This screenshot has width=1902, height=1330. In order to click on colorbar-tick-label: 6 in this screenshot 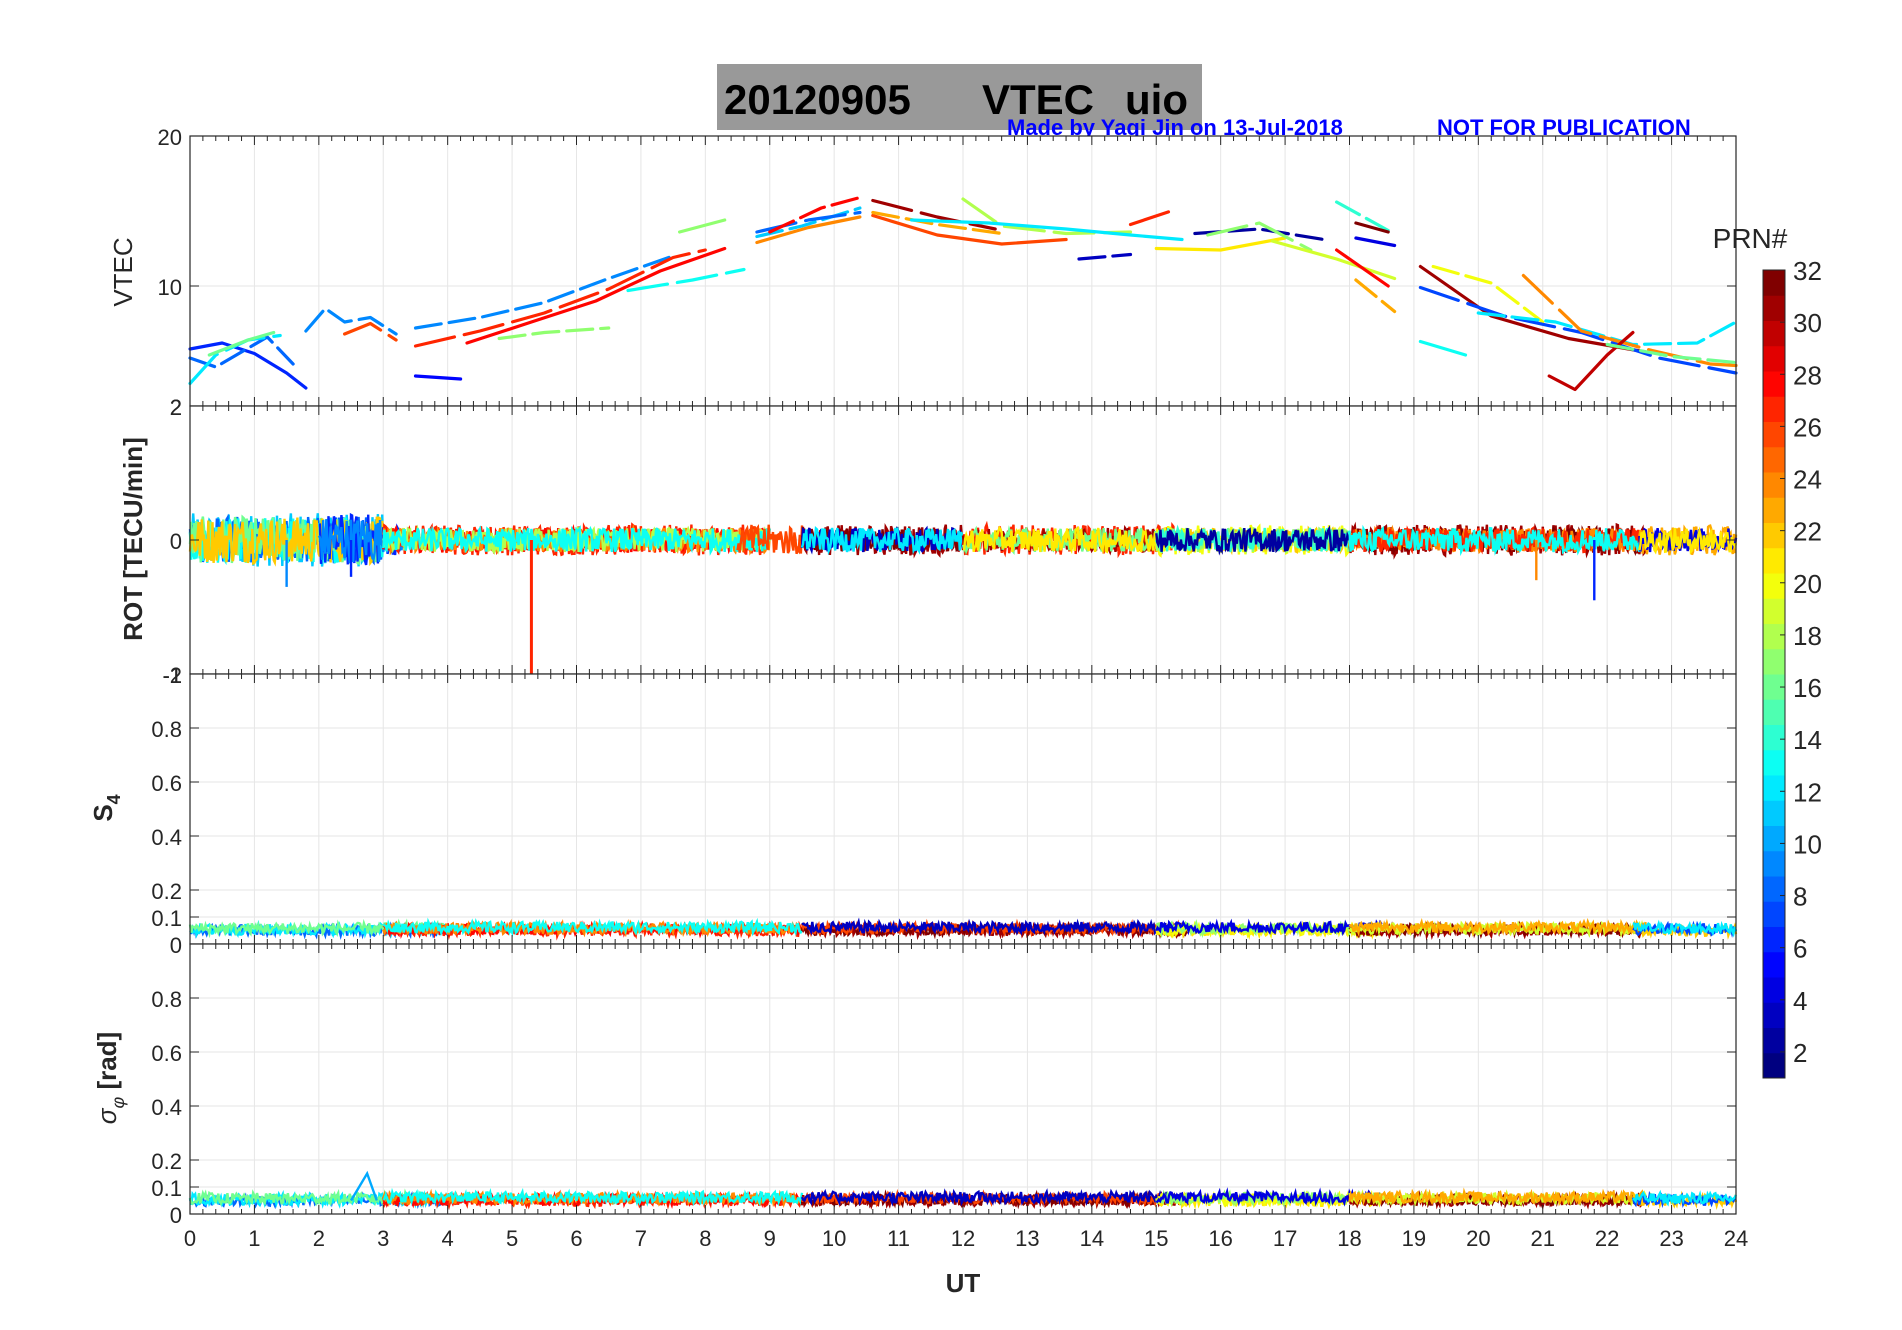, I will do `click(1800, 949)`.